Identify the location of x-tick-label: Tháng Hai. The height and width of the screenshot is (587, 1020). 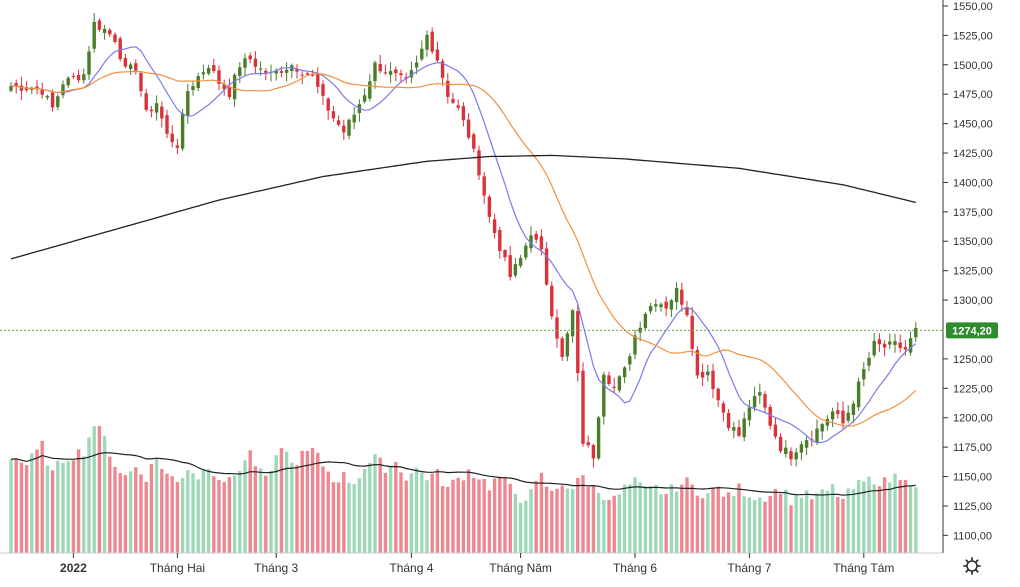
(177, 568).